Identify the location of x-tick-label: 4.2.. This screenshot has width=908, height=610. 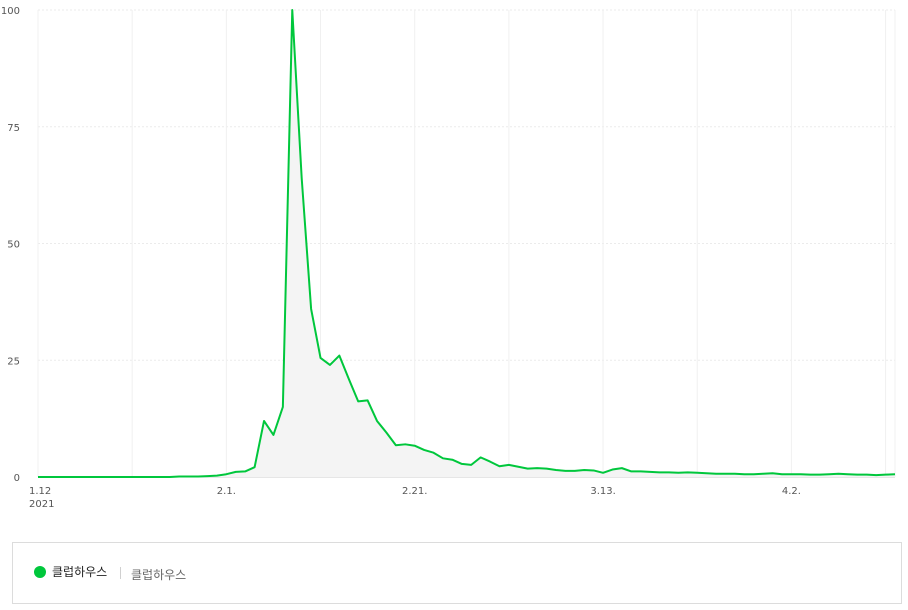
(791, 491).